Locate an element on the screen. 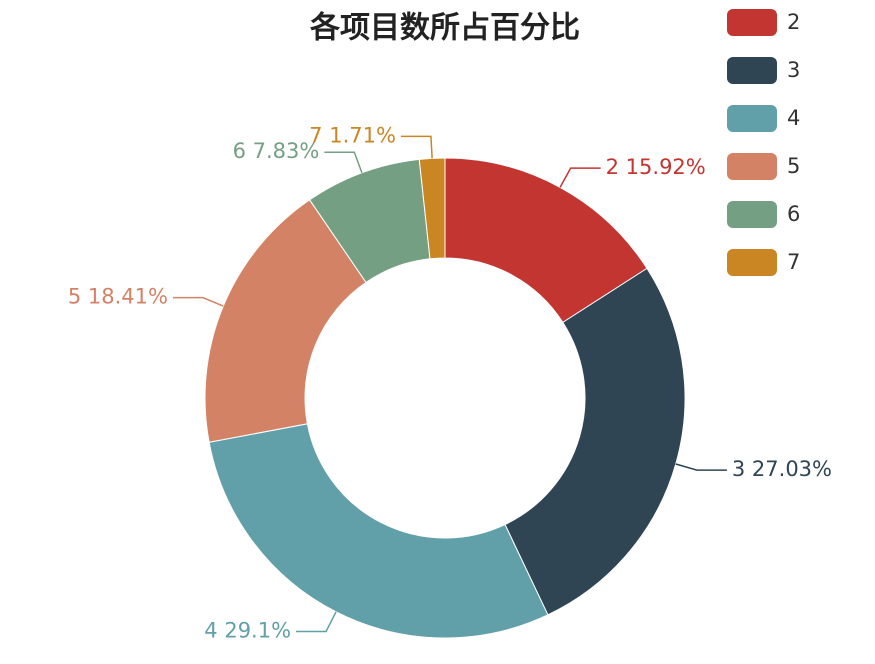 The image size is (875, 664). legend-label: 2 is located at coordinates (793, 22).